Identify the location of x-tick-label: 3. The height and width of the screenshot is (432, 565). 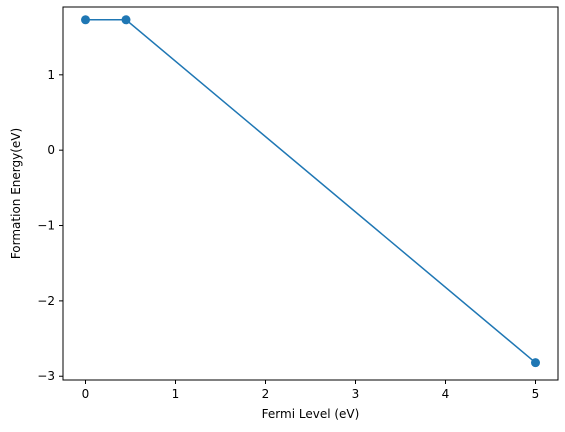
(356, 394).